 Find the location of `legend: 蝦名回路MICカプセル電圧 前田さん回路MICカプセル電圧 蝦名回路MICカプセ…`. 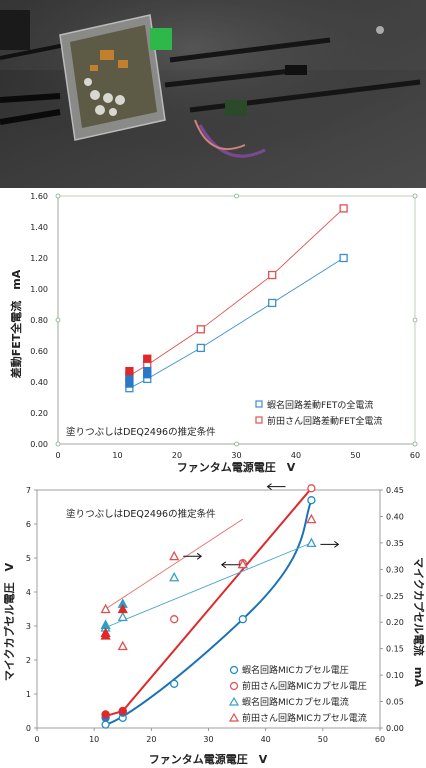

legend: 蝦名回路MICカプセル電圧 前田さん回路MICカプセル電圧 蝦名回路MICカプセ… is located at coordinates (297, 694).